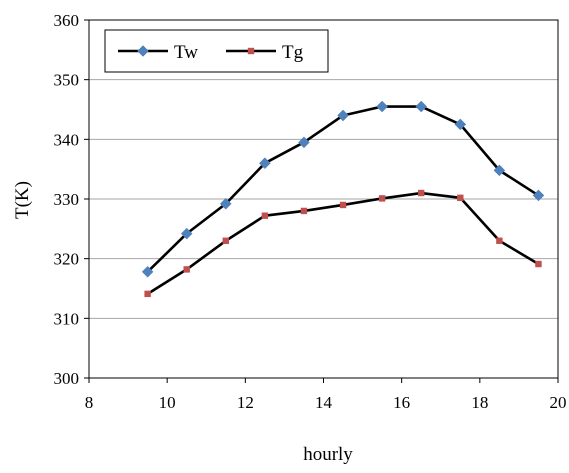 The width and height of the screenshot is (569, 473). What do you see at coordinates (216, 51) in the screenshot?
I see `legend: Tw Tg` at bounding box center [216, 51].